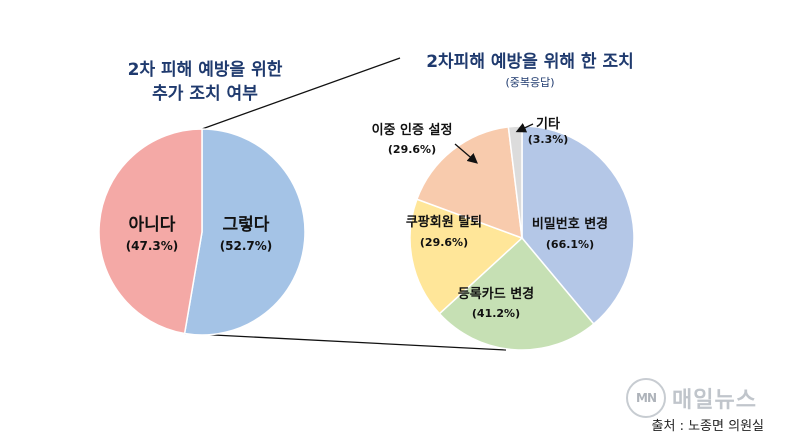  Describe the element at coordinates (570, 244) in the screenshot. I see `right-slice-value-0: (66.1%)` at that location.